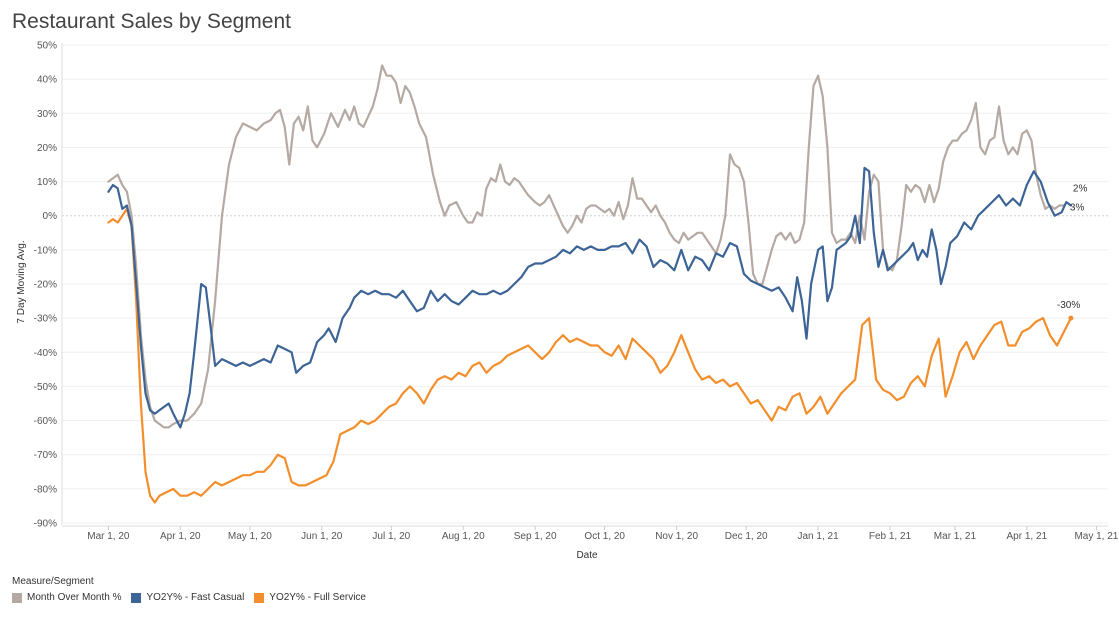 This screenshot has width=1119, height=619. I want to click on x-tick-label: May 1, 21, so click(1096, 536).